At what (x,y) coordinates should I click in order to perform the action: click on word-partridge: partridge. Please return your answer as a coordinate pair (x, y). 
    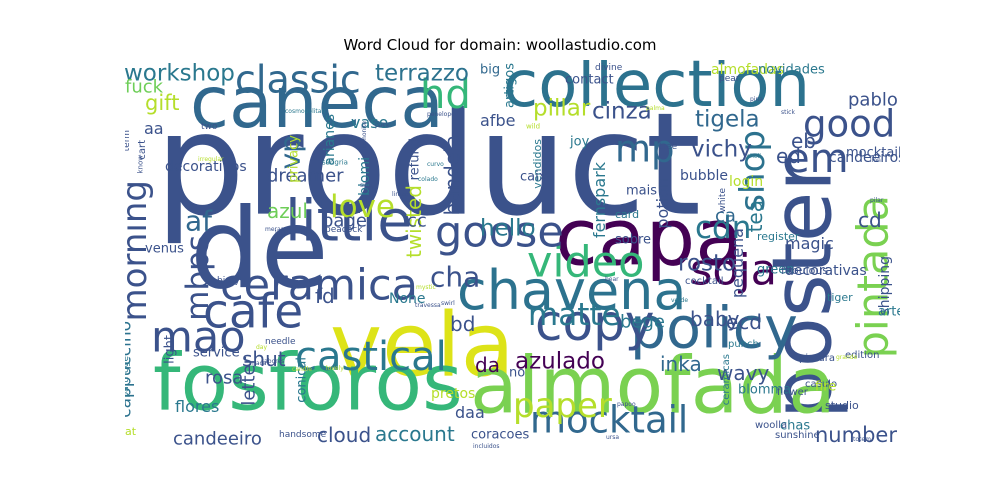
    Looking at the image, I should click on (128, 377).